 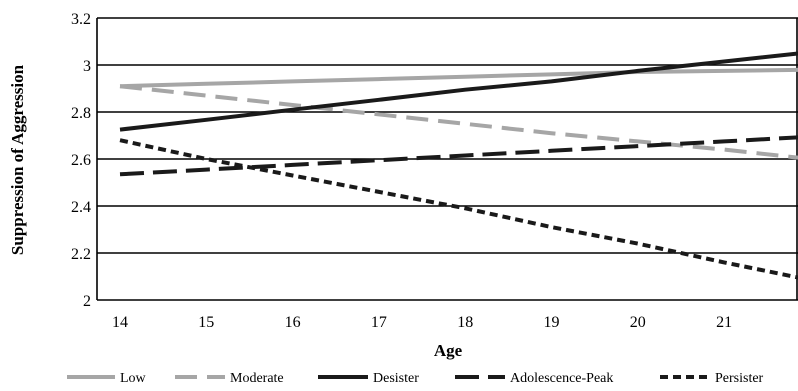 I want to click on x-tick-label: 21, so click(x=724, y=322).